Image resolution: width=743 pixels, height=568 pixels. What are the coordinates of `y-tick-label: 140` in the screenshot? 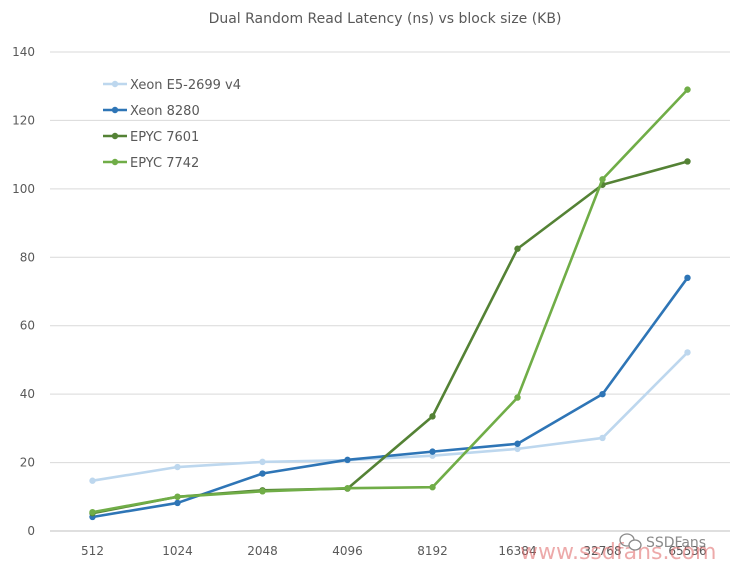 It's located at (23, 52).